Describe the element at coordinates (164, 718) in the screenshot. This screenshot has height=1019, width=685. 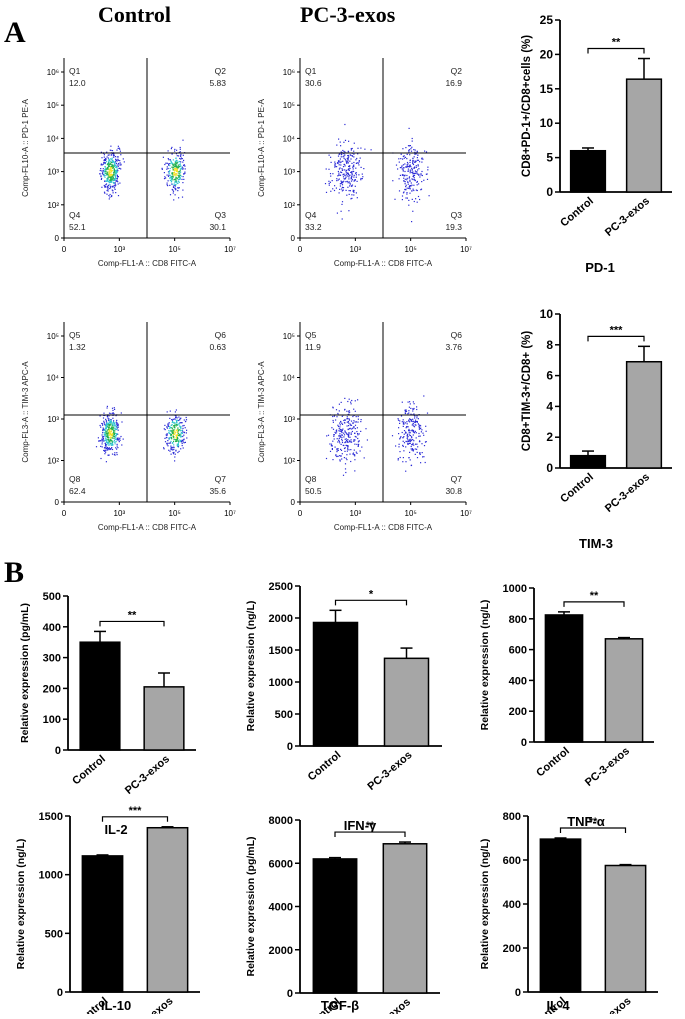
I see `bar-pc-3-exos` at that location.